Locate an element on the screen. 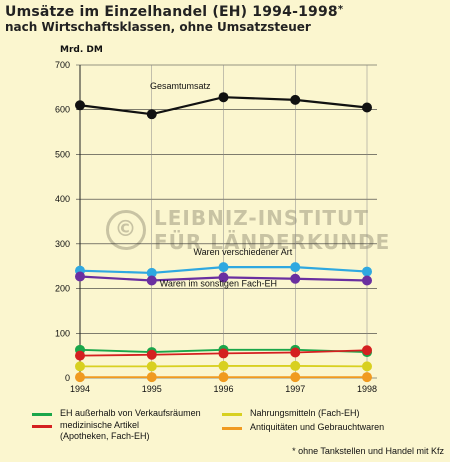 This screenshot has height=462, width=450. legend-item-antiquitaeten: Antiquitäten und Gebrauchtwaren is located at coordinates (303, 427).